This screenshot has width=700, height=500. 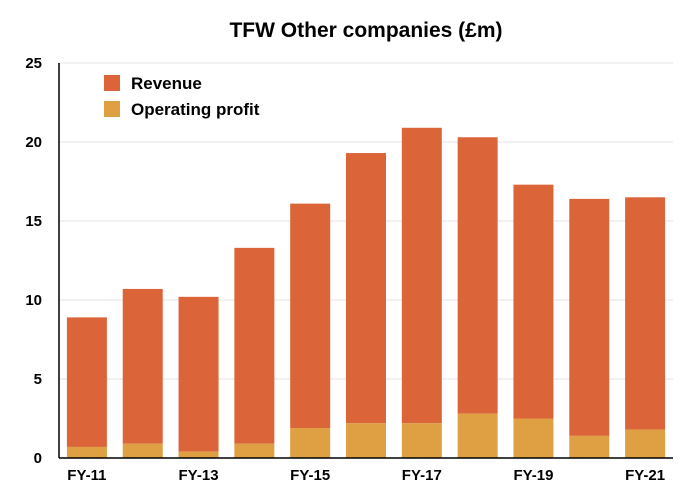 I want to click on legend-label: Revenue, so click(x=166, y=83).